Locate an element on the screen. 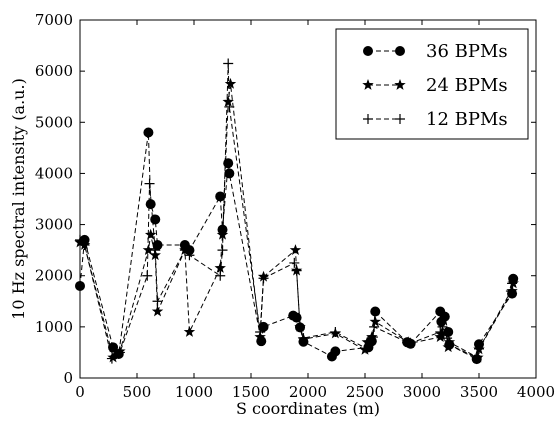  x-tick-label: 3500 is located at coordinates (479, 392).